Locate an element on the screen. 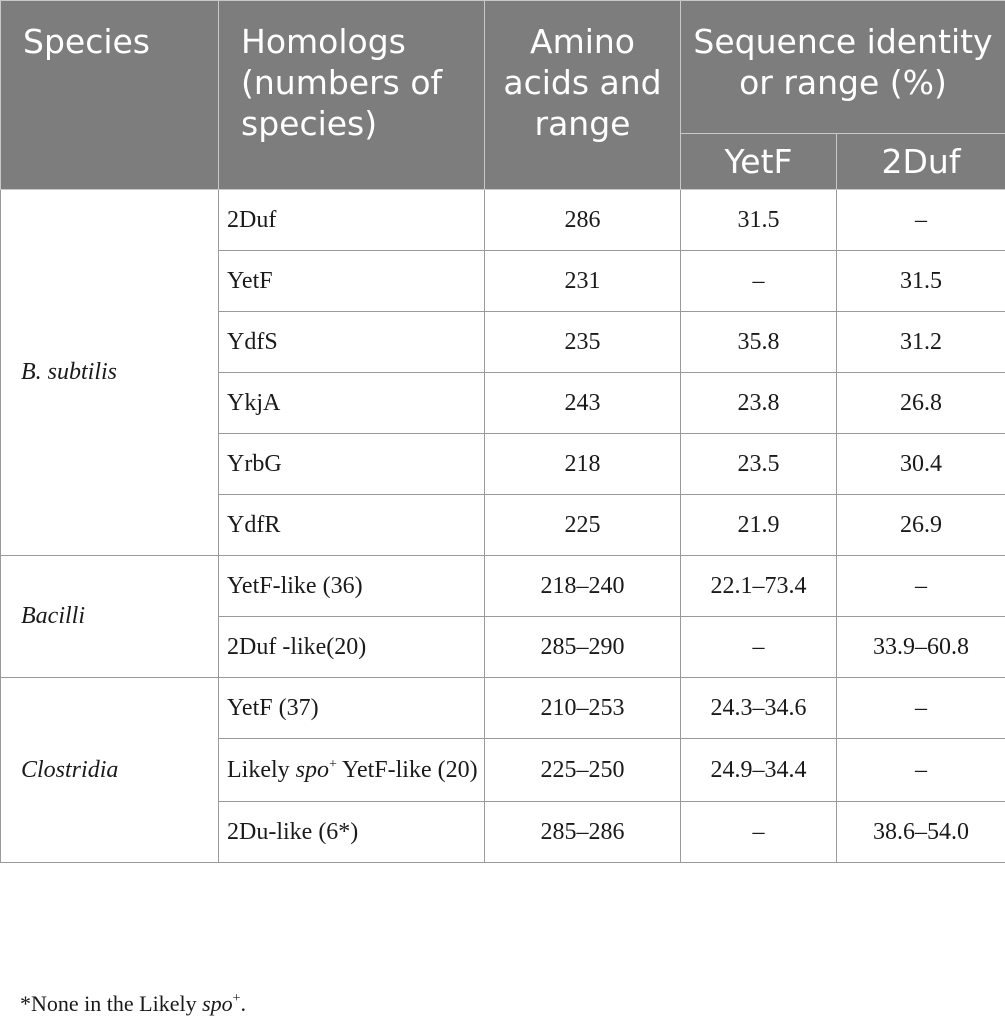 The image size is (1005, 1030). homolog-cell: 2Du-like (6*) is located at coordinates (351, 832).